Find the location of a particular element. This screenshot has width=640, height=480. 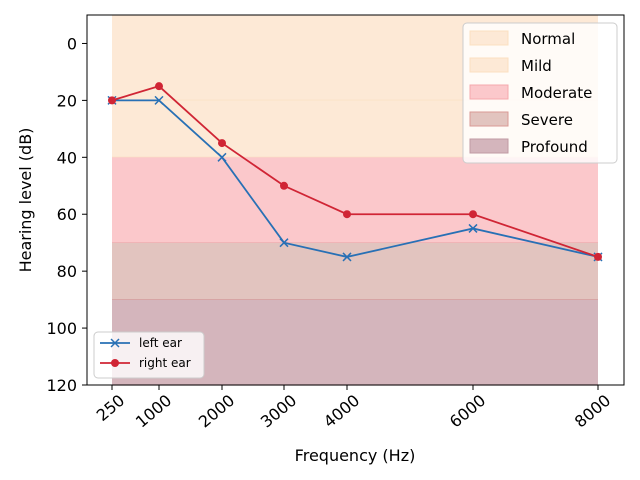

x-axis-title: Frequency (Hz) is located at coordinates (355, 455).